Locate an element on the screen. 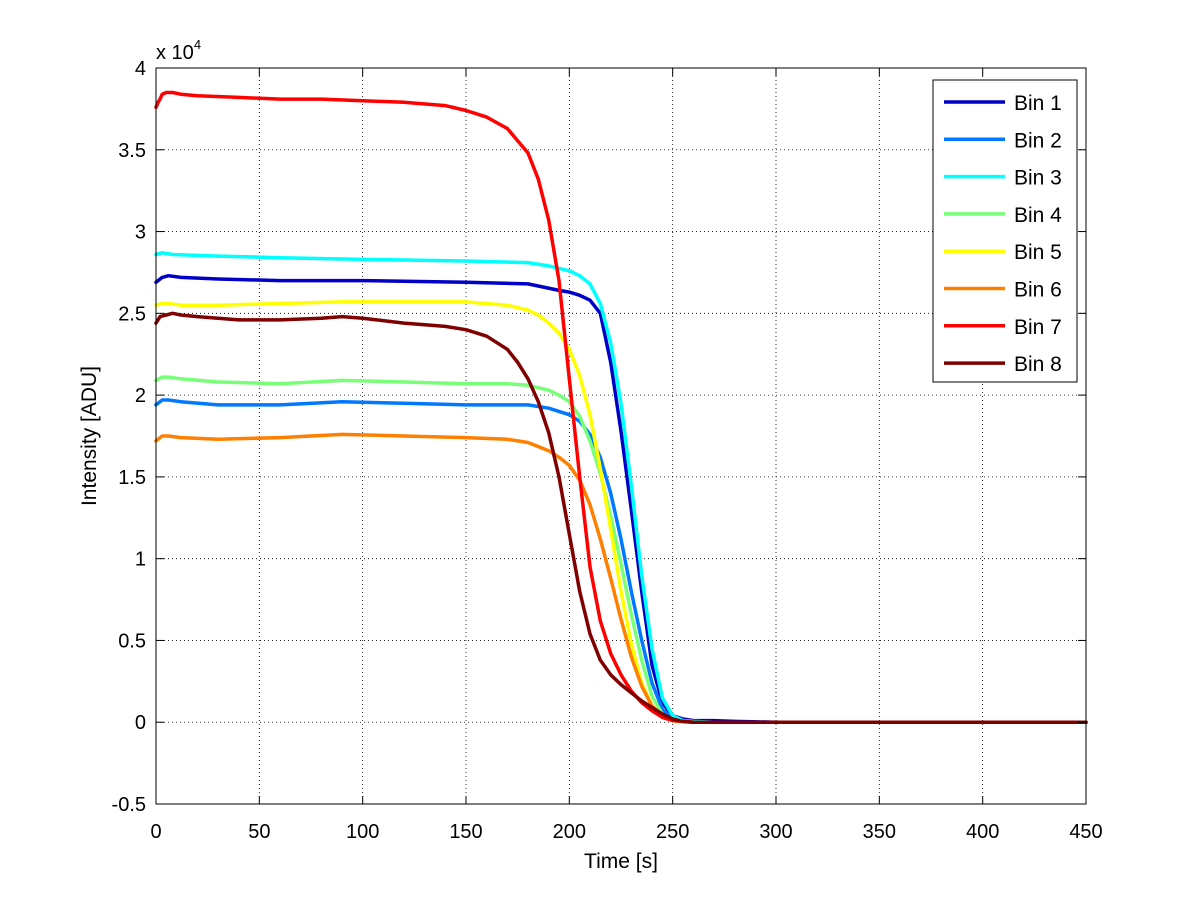 The image size is (1200, 901). legend-label-bin-6: Bin 6 is located at coordinates (1038, 290).